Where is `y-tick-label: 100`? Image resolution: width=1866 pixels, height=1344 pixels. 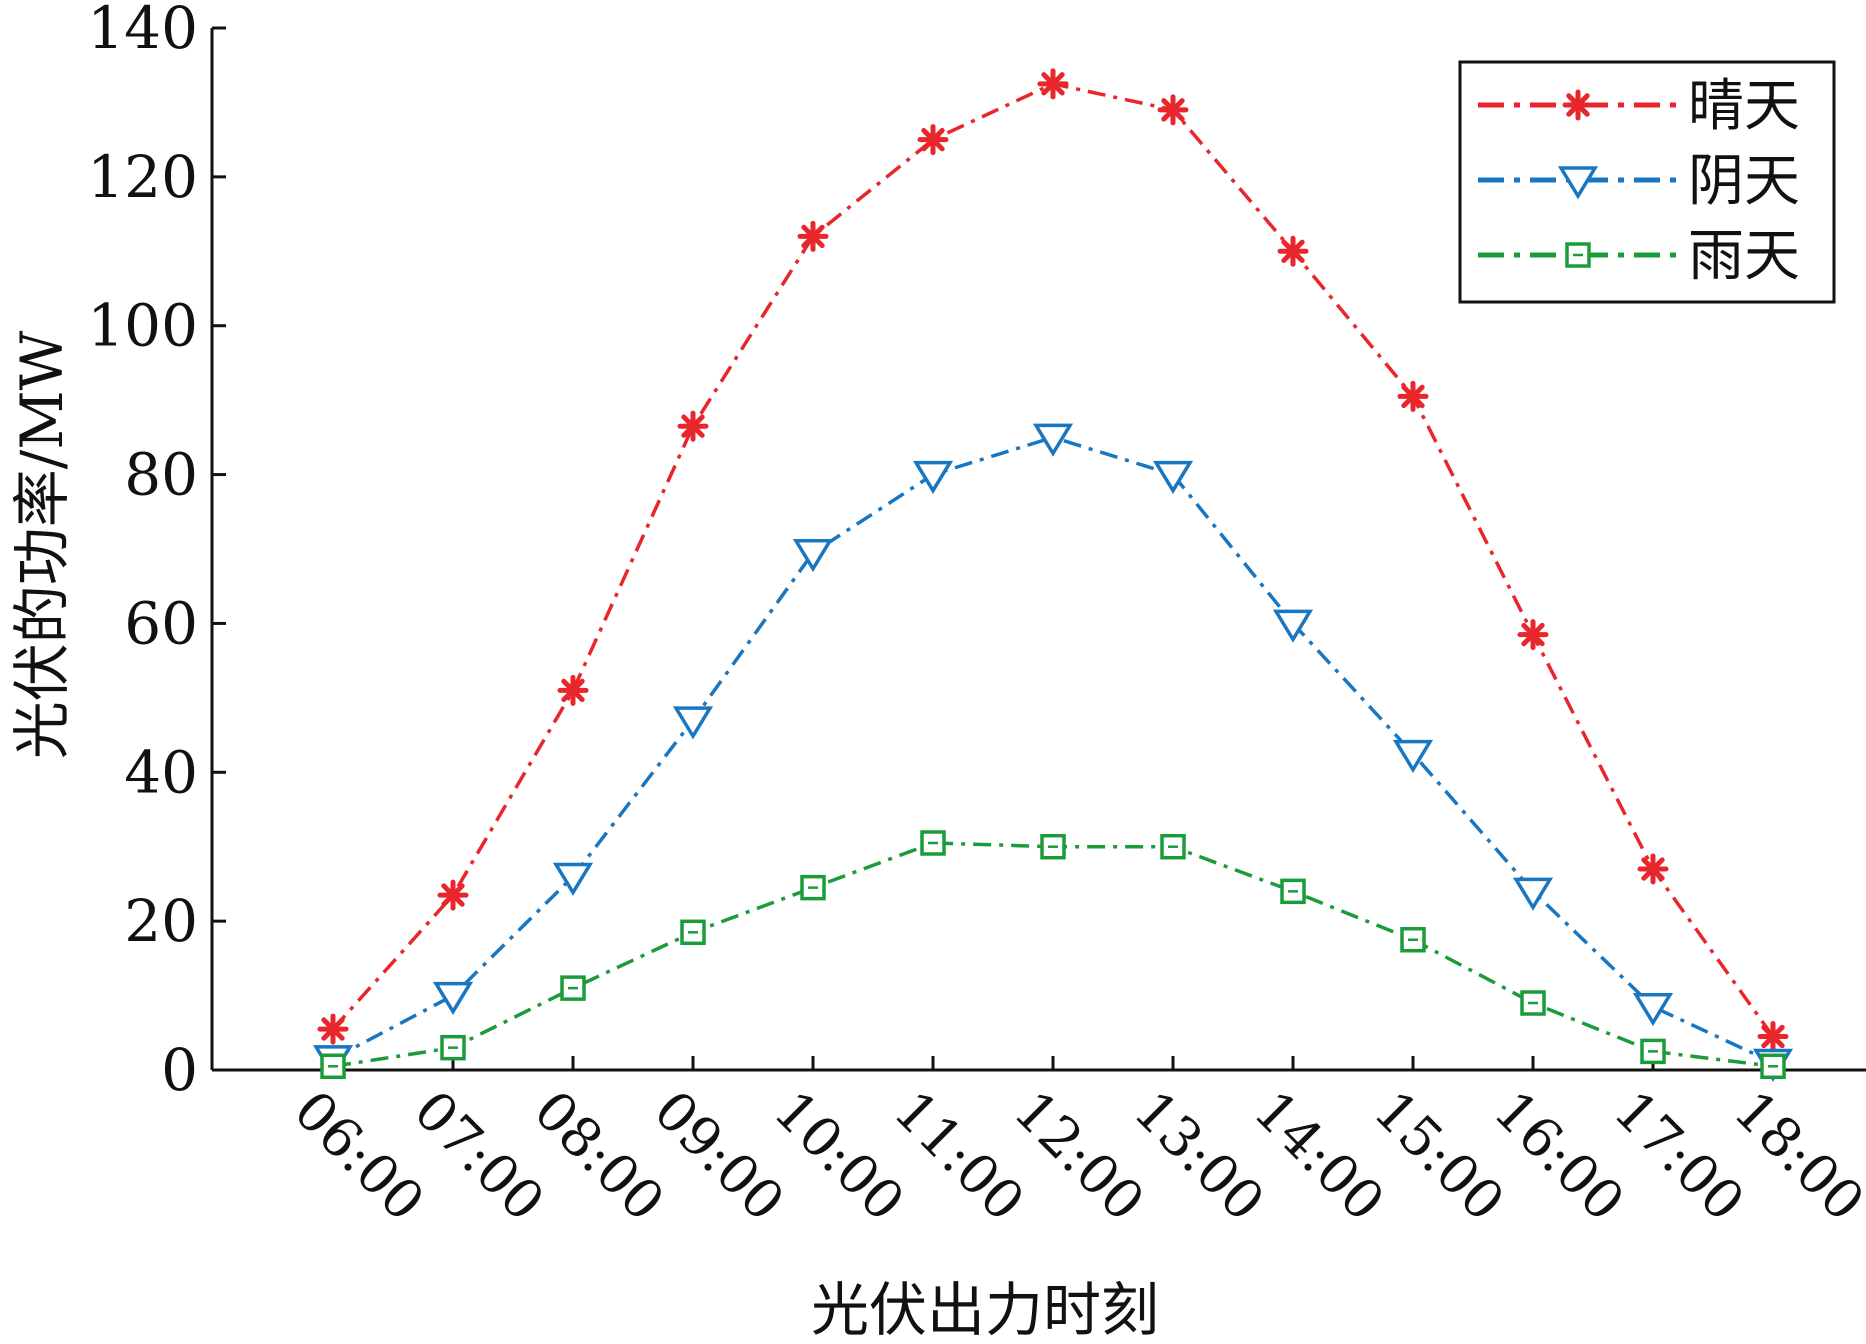 y-tick-label: 100 is located at coordinates (142, 326).